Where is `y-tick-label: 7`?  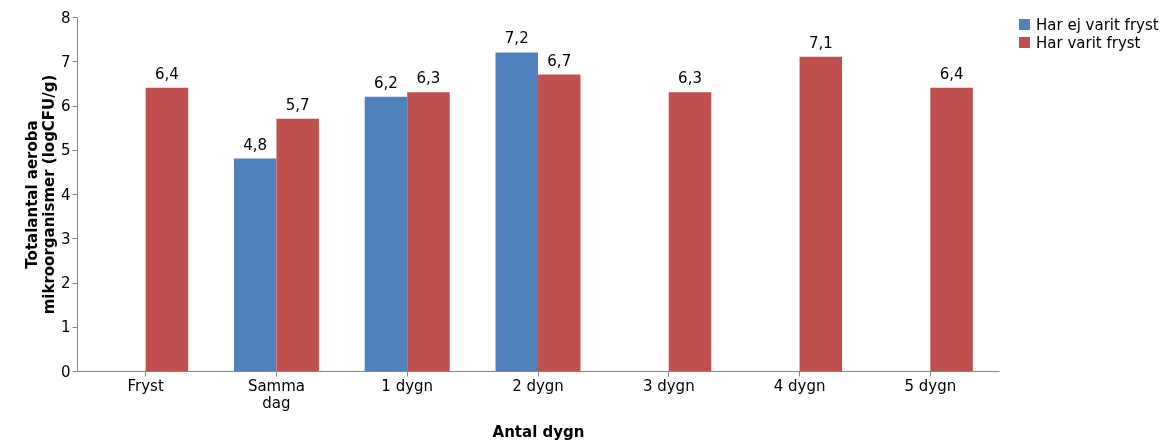
y-tick-label: 7 is located at coordinates (65, 61).